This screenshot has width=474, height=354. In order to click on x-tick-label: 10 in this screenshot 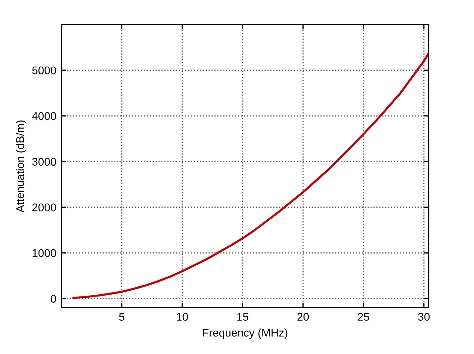, I will do `click(182, 317)`.